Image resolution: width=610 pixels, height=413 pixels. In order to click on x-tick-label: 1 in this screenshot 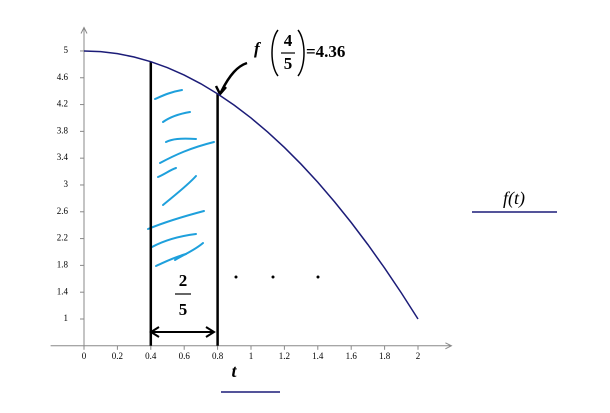, I will do `click(251, 356)`.